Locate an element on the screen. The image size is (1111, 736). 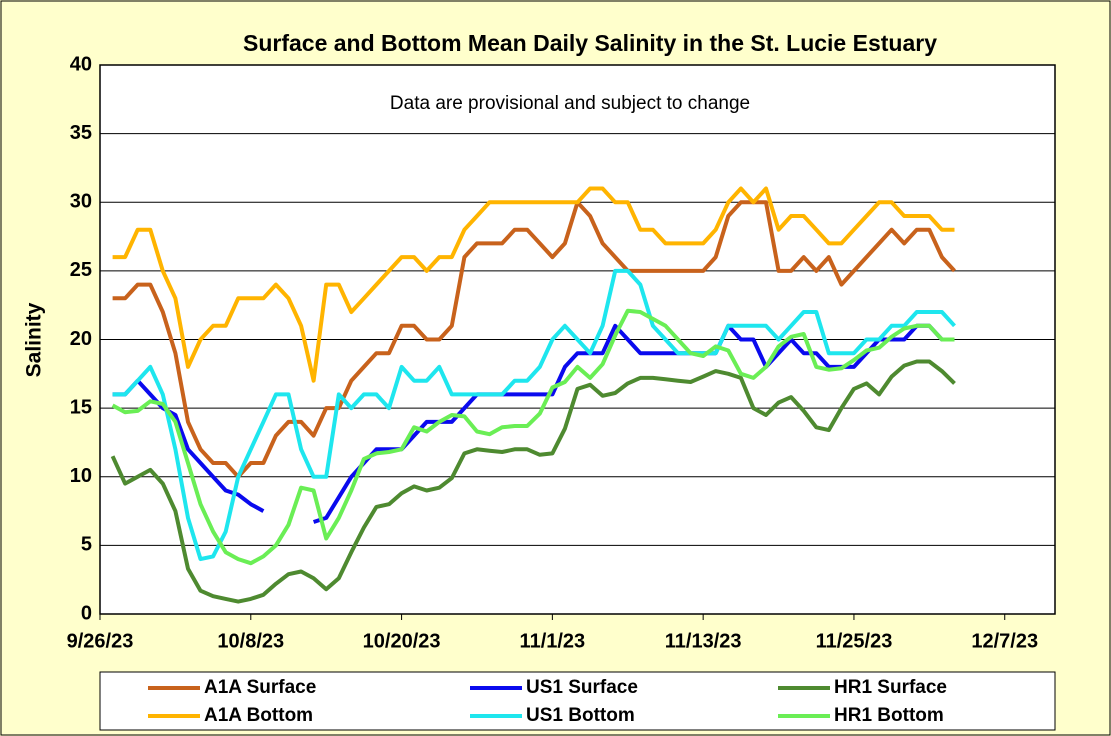
y-tick-label: 5 is located at coordinates (86, 545).